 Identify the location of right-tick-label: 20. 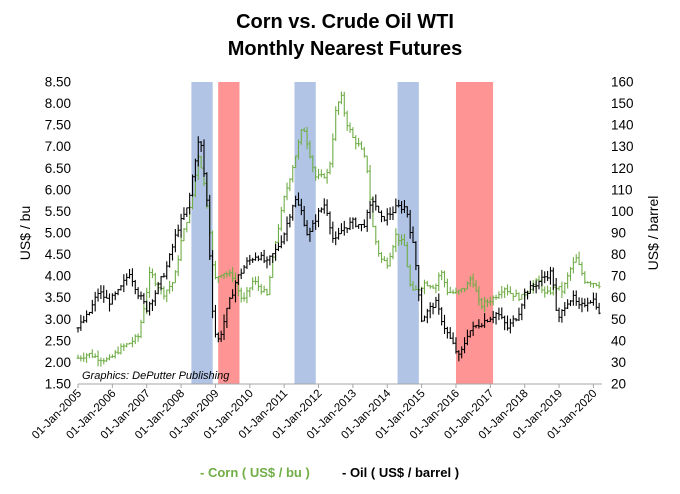
(618, 384).